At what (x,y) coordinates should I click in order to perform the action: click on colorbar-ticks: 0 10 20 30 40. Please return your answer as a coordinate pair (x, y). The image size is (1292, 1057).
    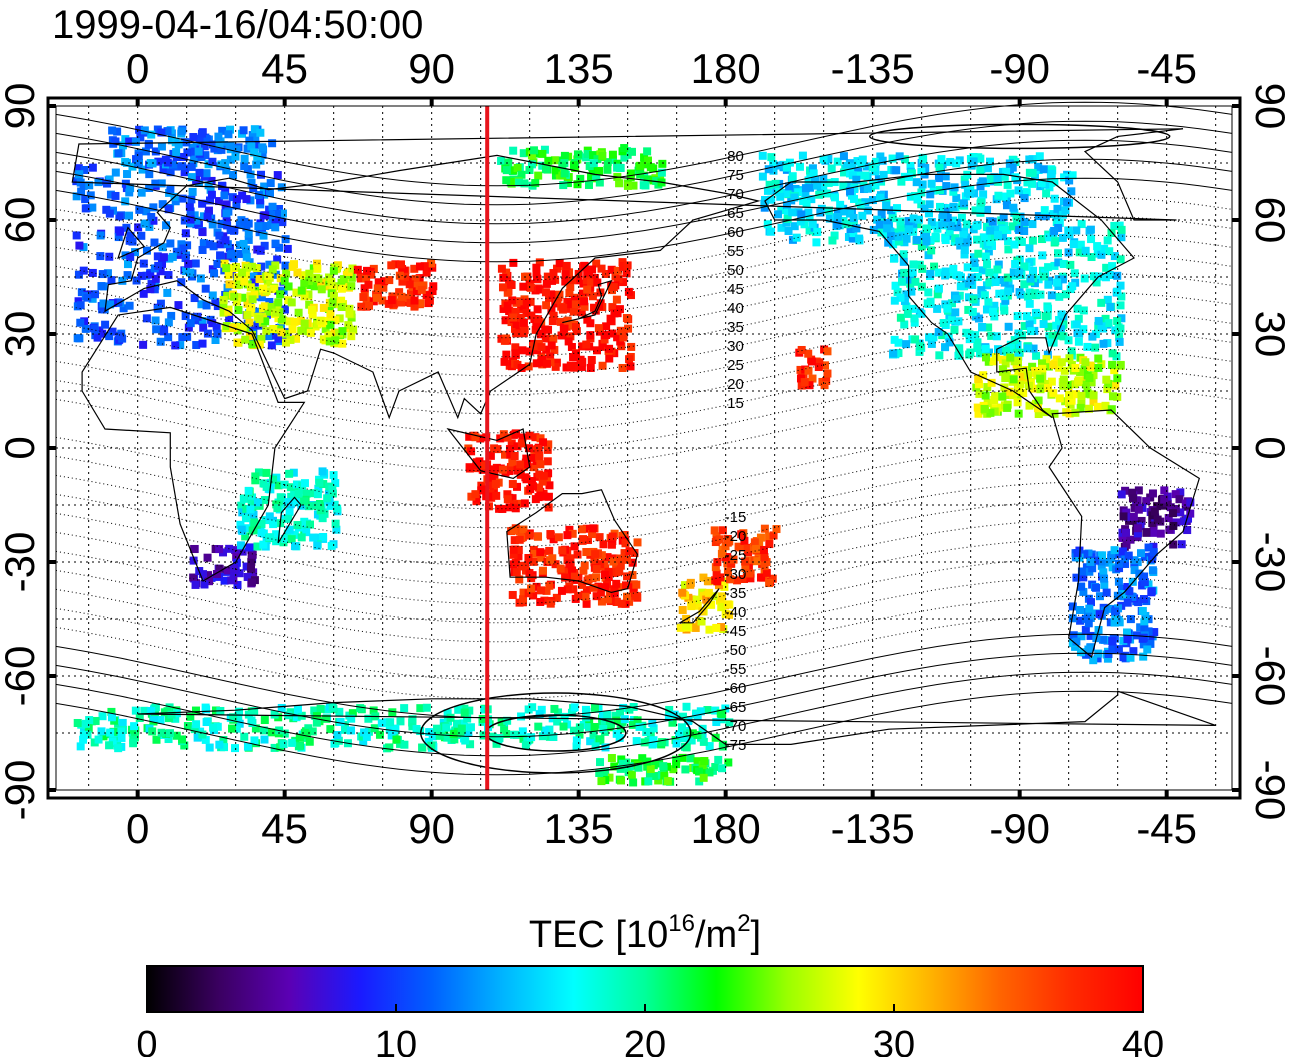
    Looking at the image, I should click on (650, 1030).